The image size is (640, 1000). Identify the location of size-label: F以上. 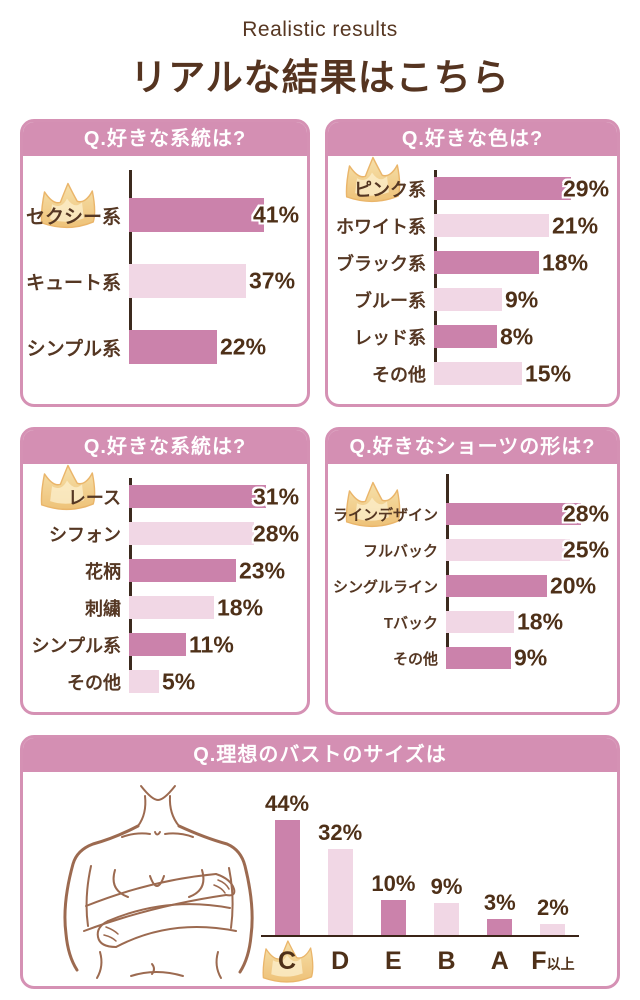
(553, 961).